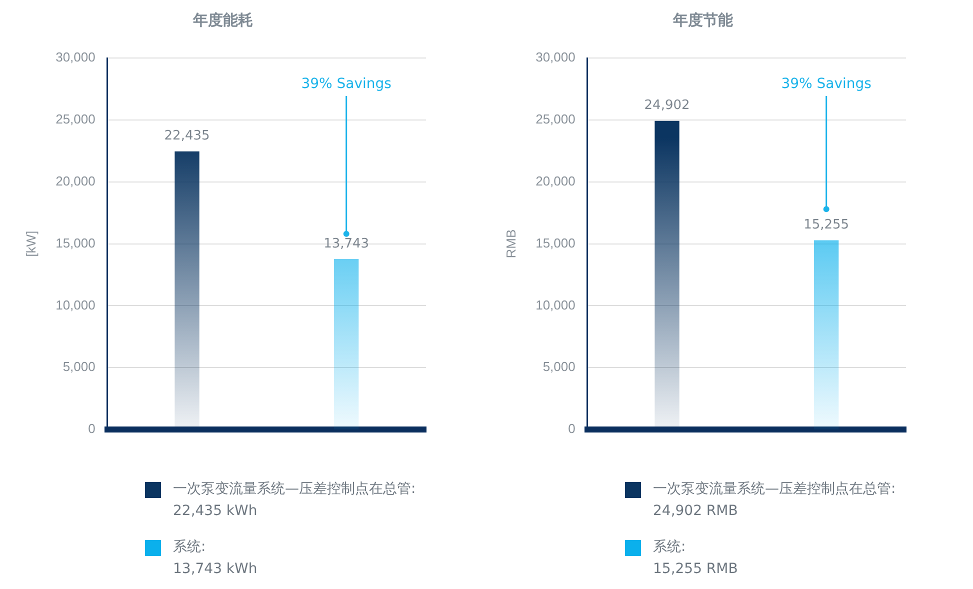 This screenshot has width=973, height=589. Describe the element at coordinates (215, 511) in the screenshot. I see `text: 22,435 kWh` at that location.